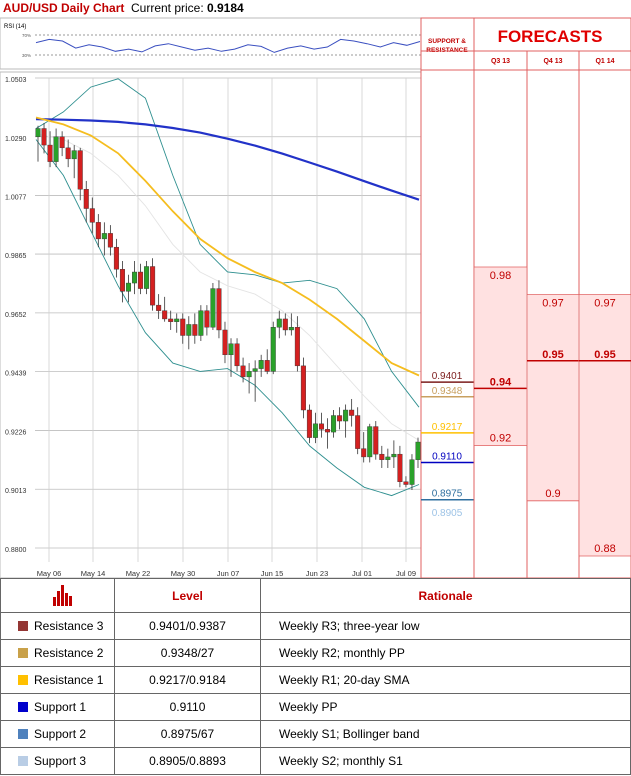 The height and width of the screenshot is (776, 631). What do you see at coordinates (604, 355) in the screenshot?
I see `forecast-mid-label: 0.95` at bounding box center [604, 355].